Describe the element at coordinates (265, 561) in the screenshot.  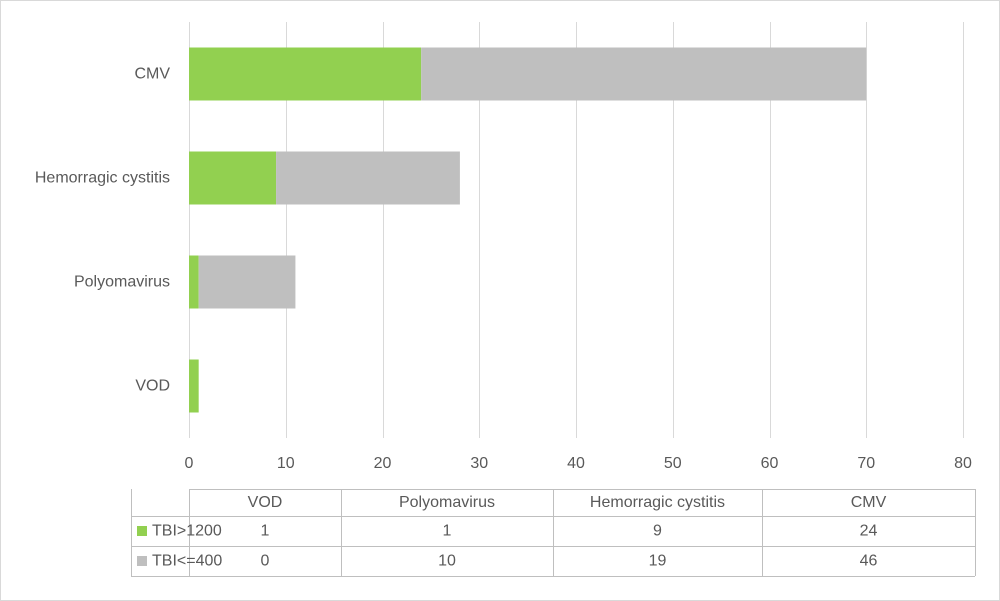
I see `table-value-cell: 0` at that location.